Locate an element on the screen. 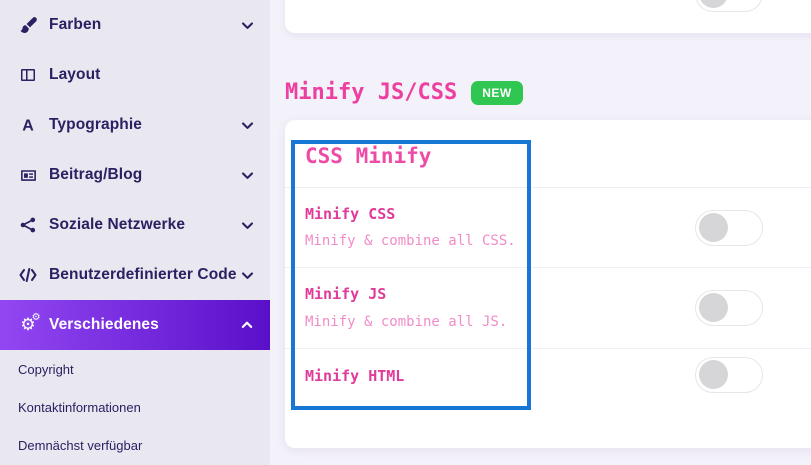 Image resolution: width=811 pixels, height=465 pixels. minify-js-toggle-off is located at coordinates (729, 308).